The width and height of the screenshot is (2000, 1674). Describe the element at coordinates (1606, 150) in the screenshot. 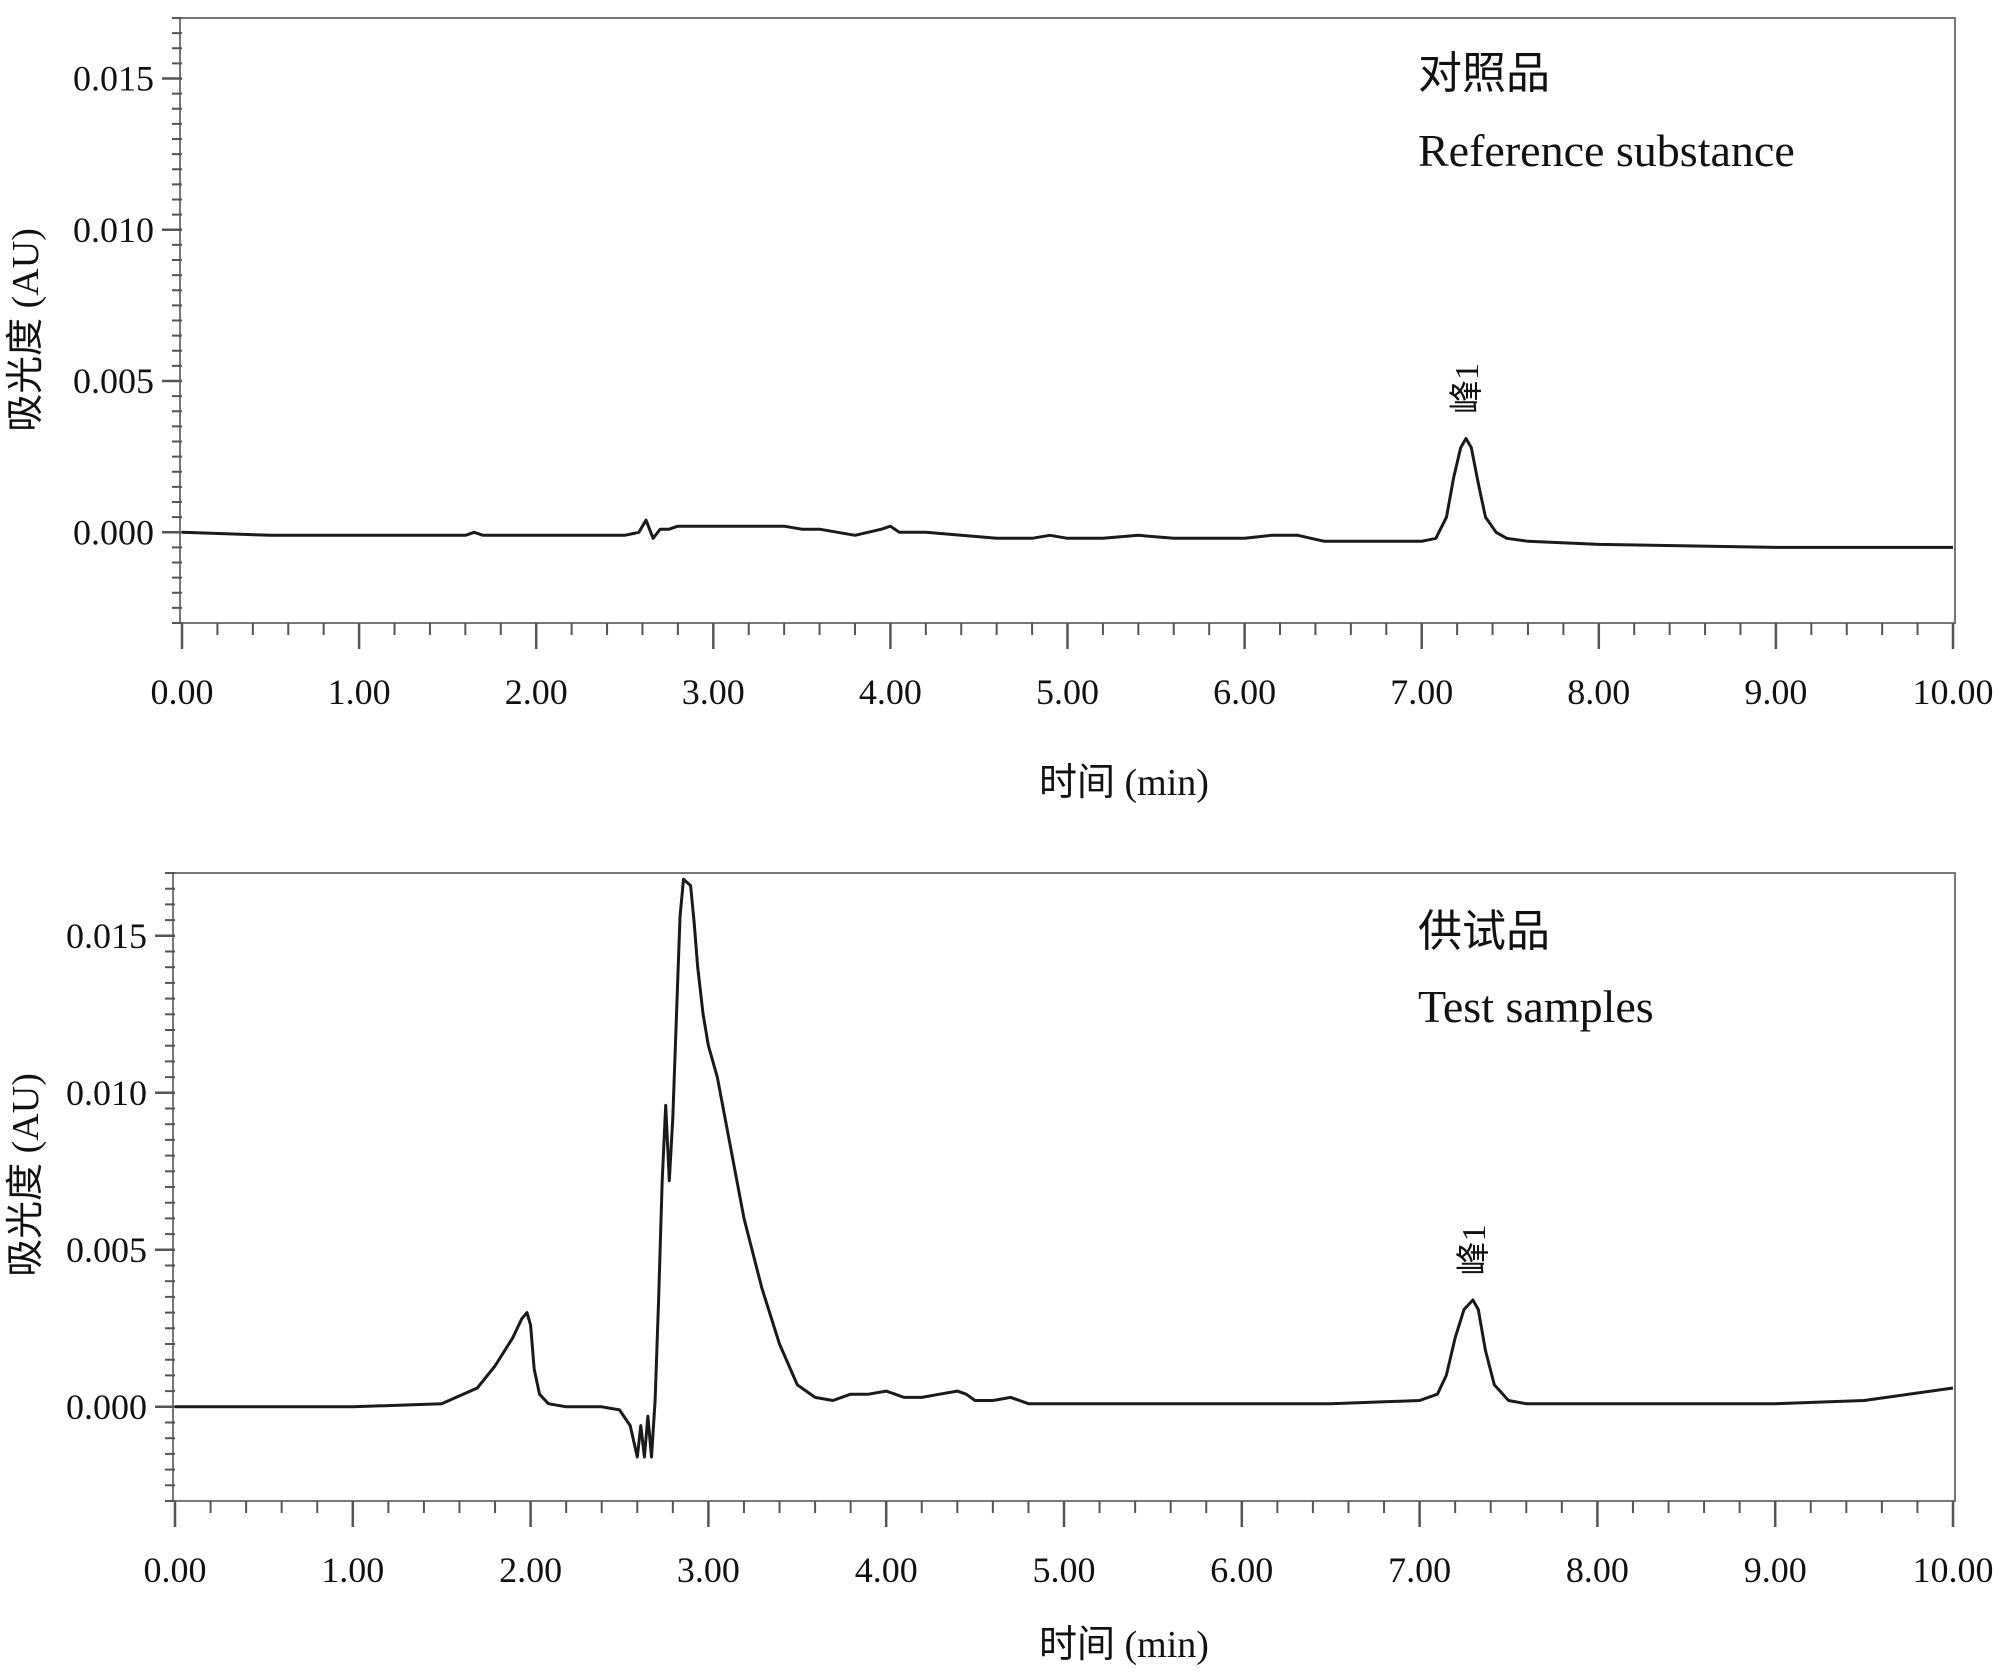

I see `sample-name-en: Reference substance` at that location.